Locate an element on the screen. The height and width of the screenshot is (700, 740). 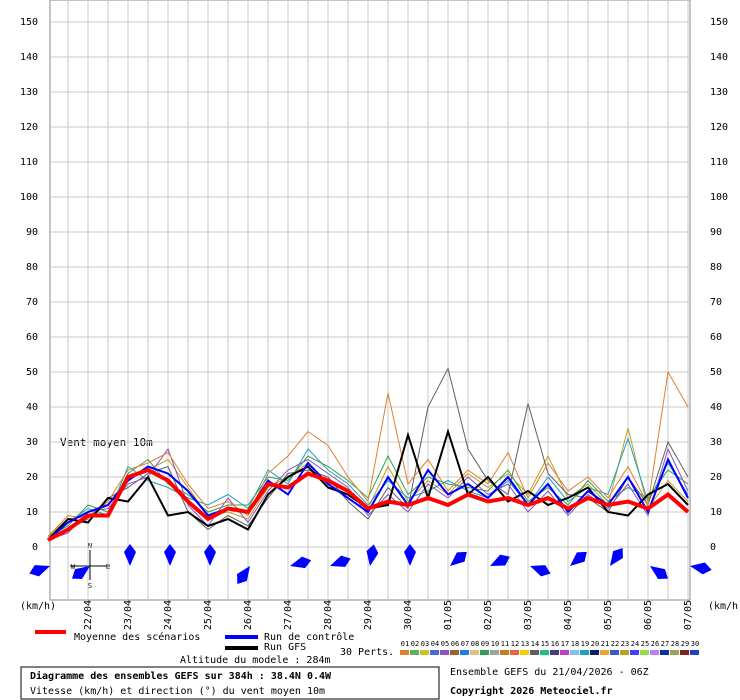
x-tick-label: 24/04 is located at coordinates (168, 615).